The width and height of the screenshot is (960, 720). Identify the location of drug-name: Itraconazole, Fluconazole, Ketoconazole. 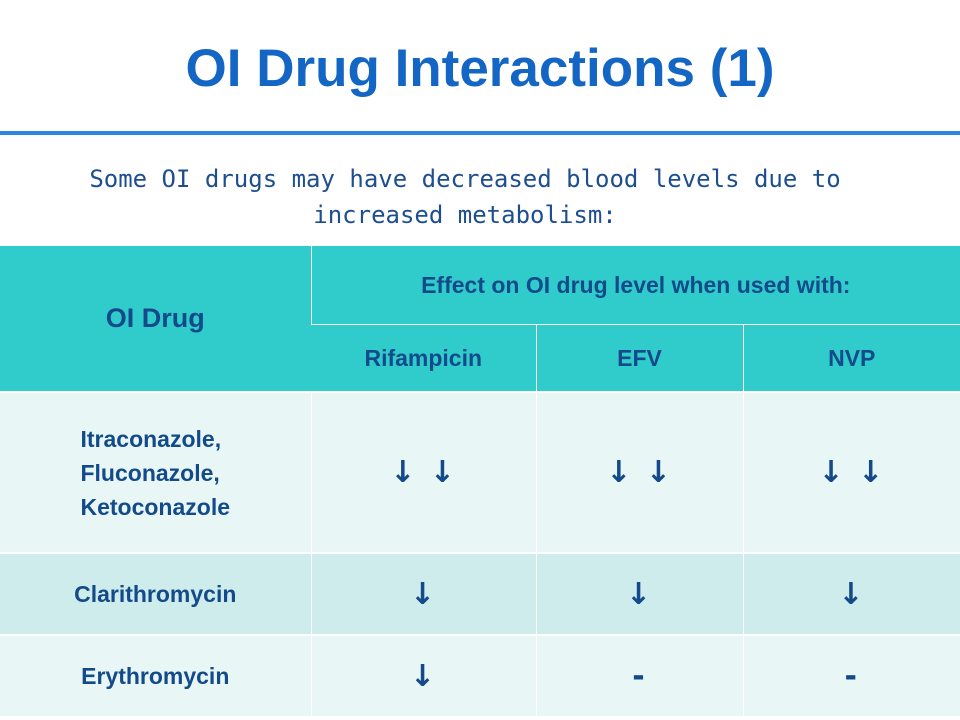
(155, 473).